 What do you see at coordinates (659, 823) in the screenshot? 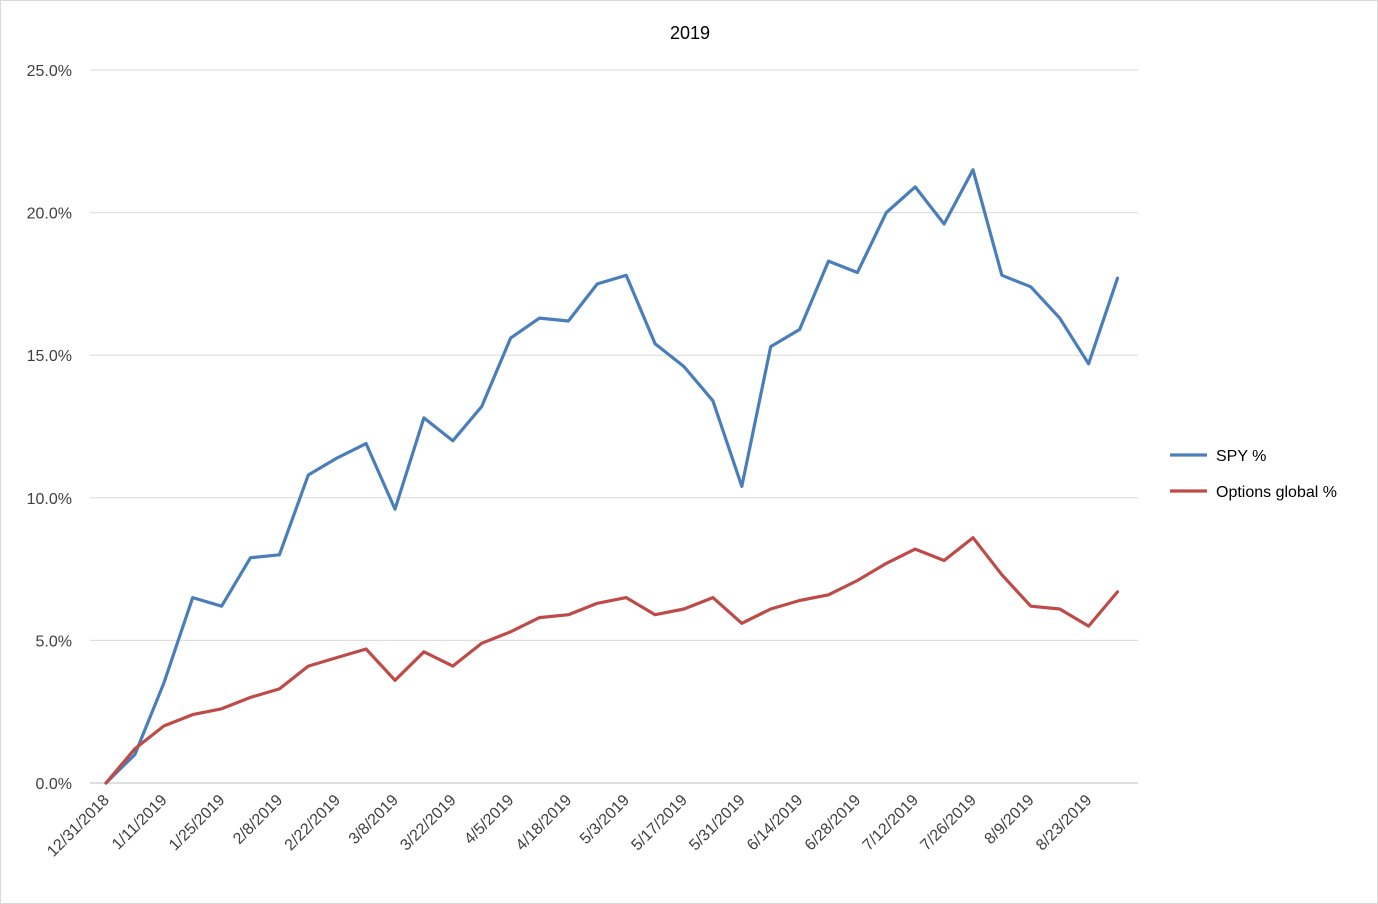
I see `x-tick-label: 5/17/2019` at bounding box center [659, 823].